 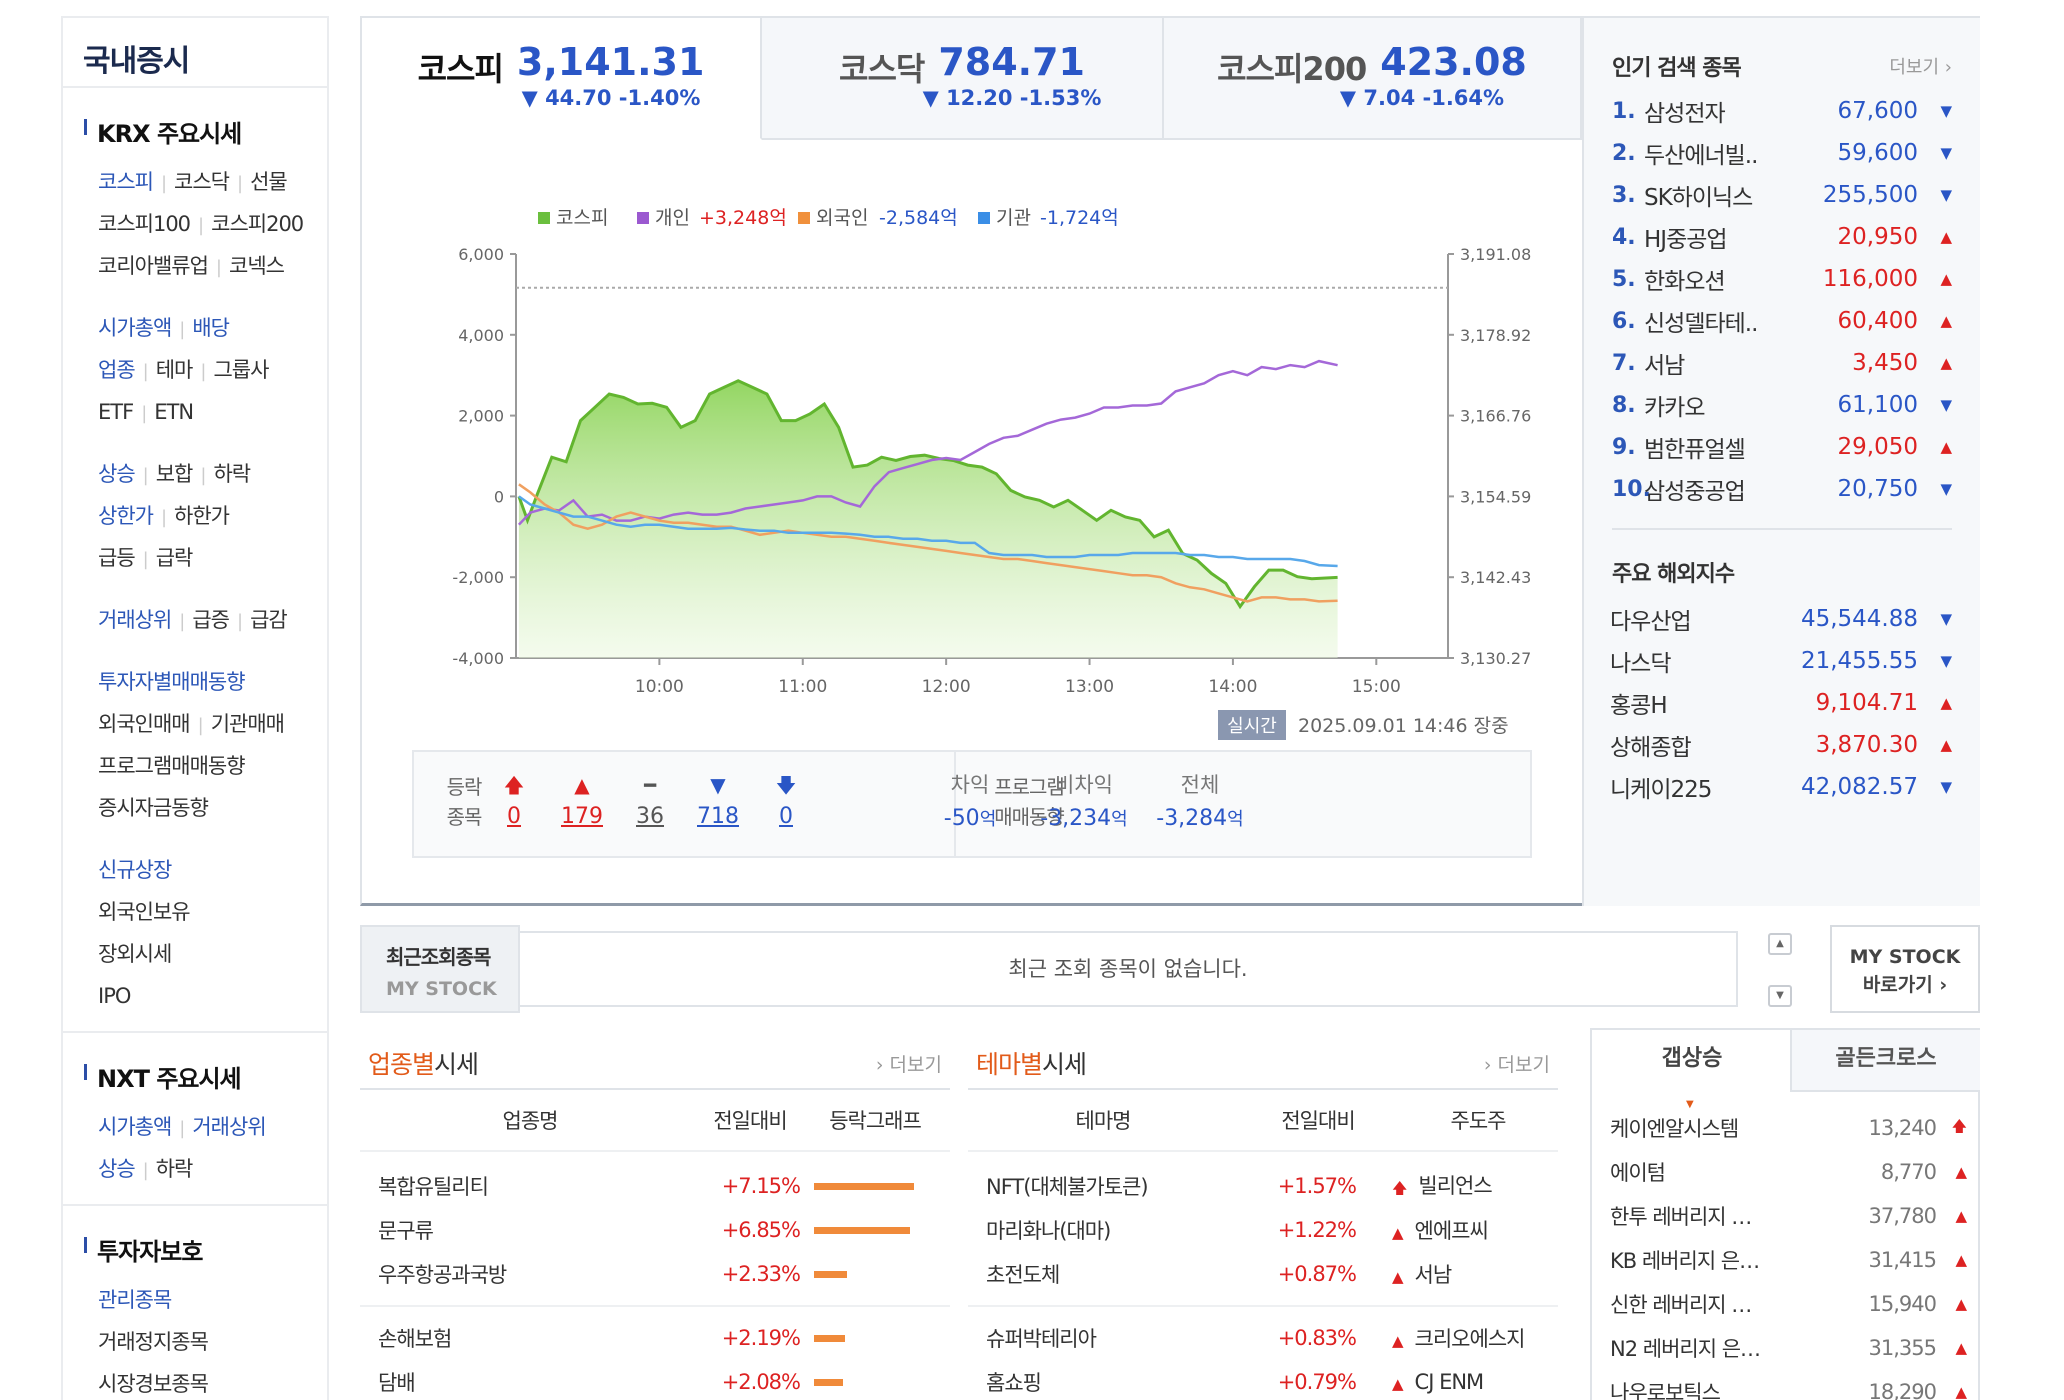 What do you see at coordinates (144, 724) in the screenshot?
I see `sidebar-link: 외국인매매` at bounding box center [144, 724].